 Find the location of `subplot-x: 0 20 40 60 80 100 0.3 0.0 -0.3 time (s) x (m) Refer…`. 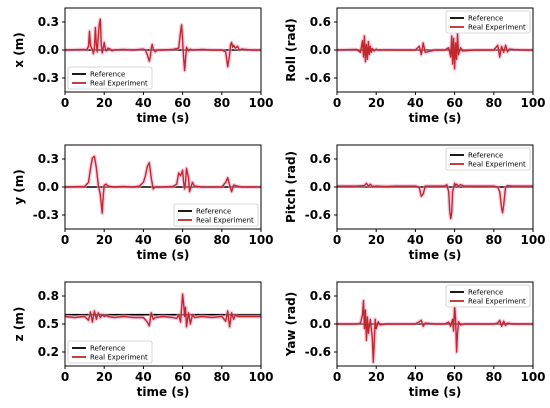

subplot-x: 0 20 40 60 80 100 0.3 0.0 -0.3 time (s) x (m) Refer… is located at coordinates (143, 66).